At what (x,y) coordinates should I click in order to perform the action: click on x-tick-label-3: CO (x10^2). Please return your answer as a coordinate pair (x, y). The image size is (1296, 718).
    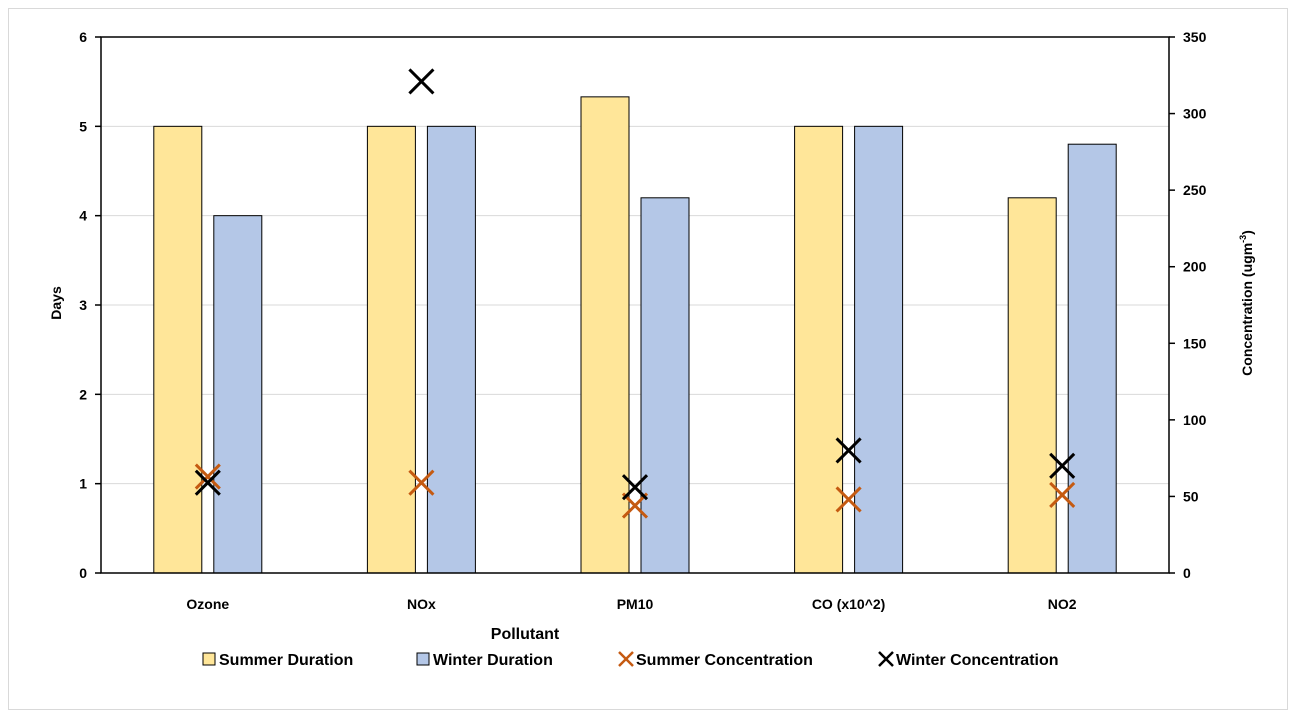
    Looking at the image, I should click on (849, 604).